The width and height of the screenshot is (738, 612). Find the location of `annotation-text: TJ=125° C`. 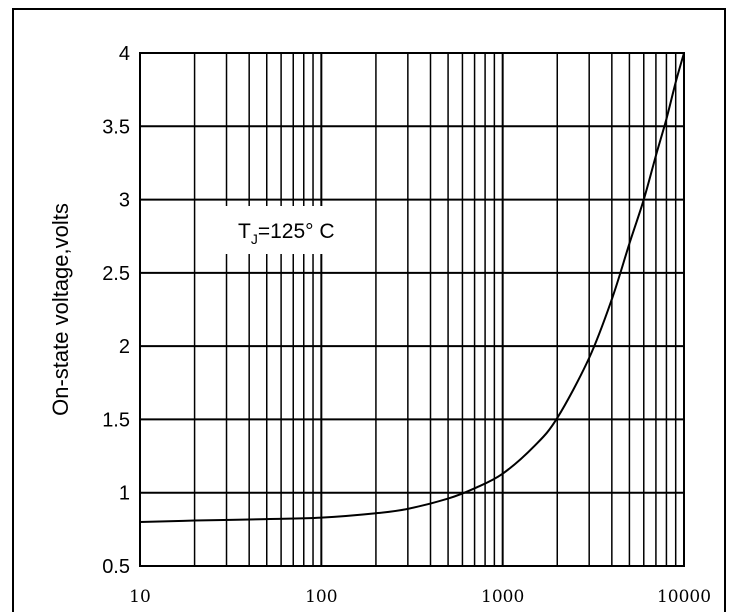

annotation-text: TJ=125° C is located at coordinates (286, 233).